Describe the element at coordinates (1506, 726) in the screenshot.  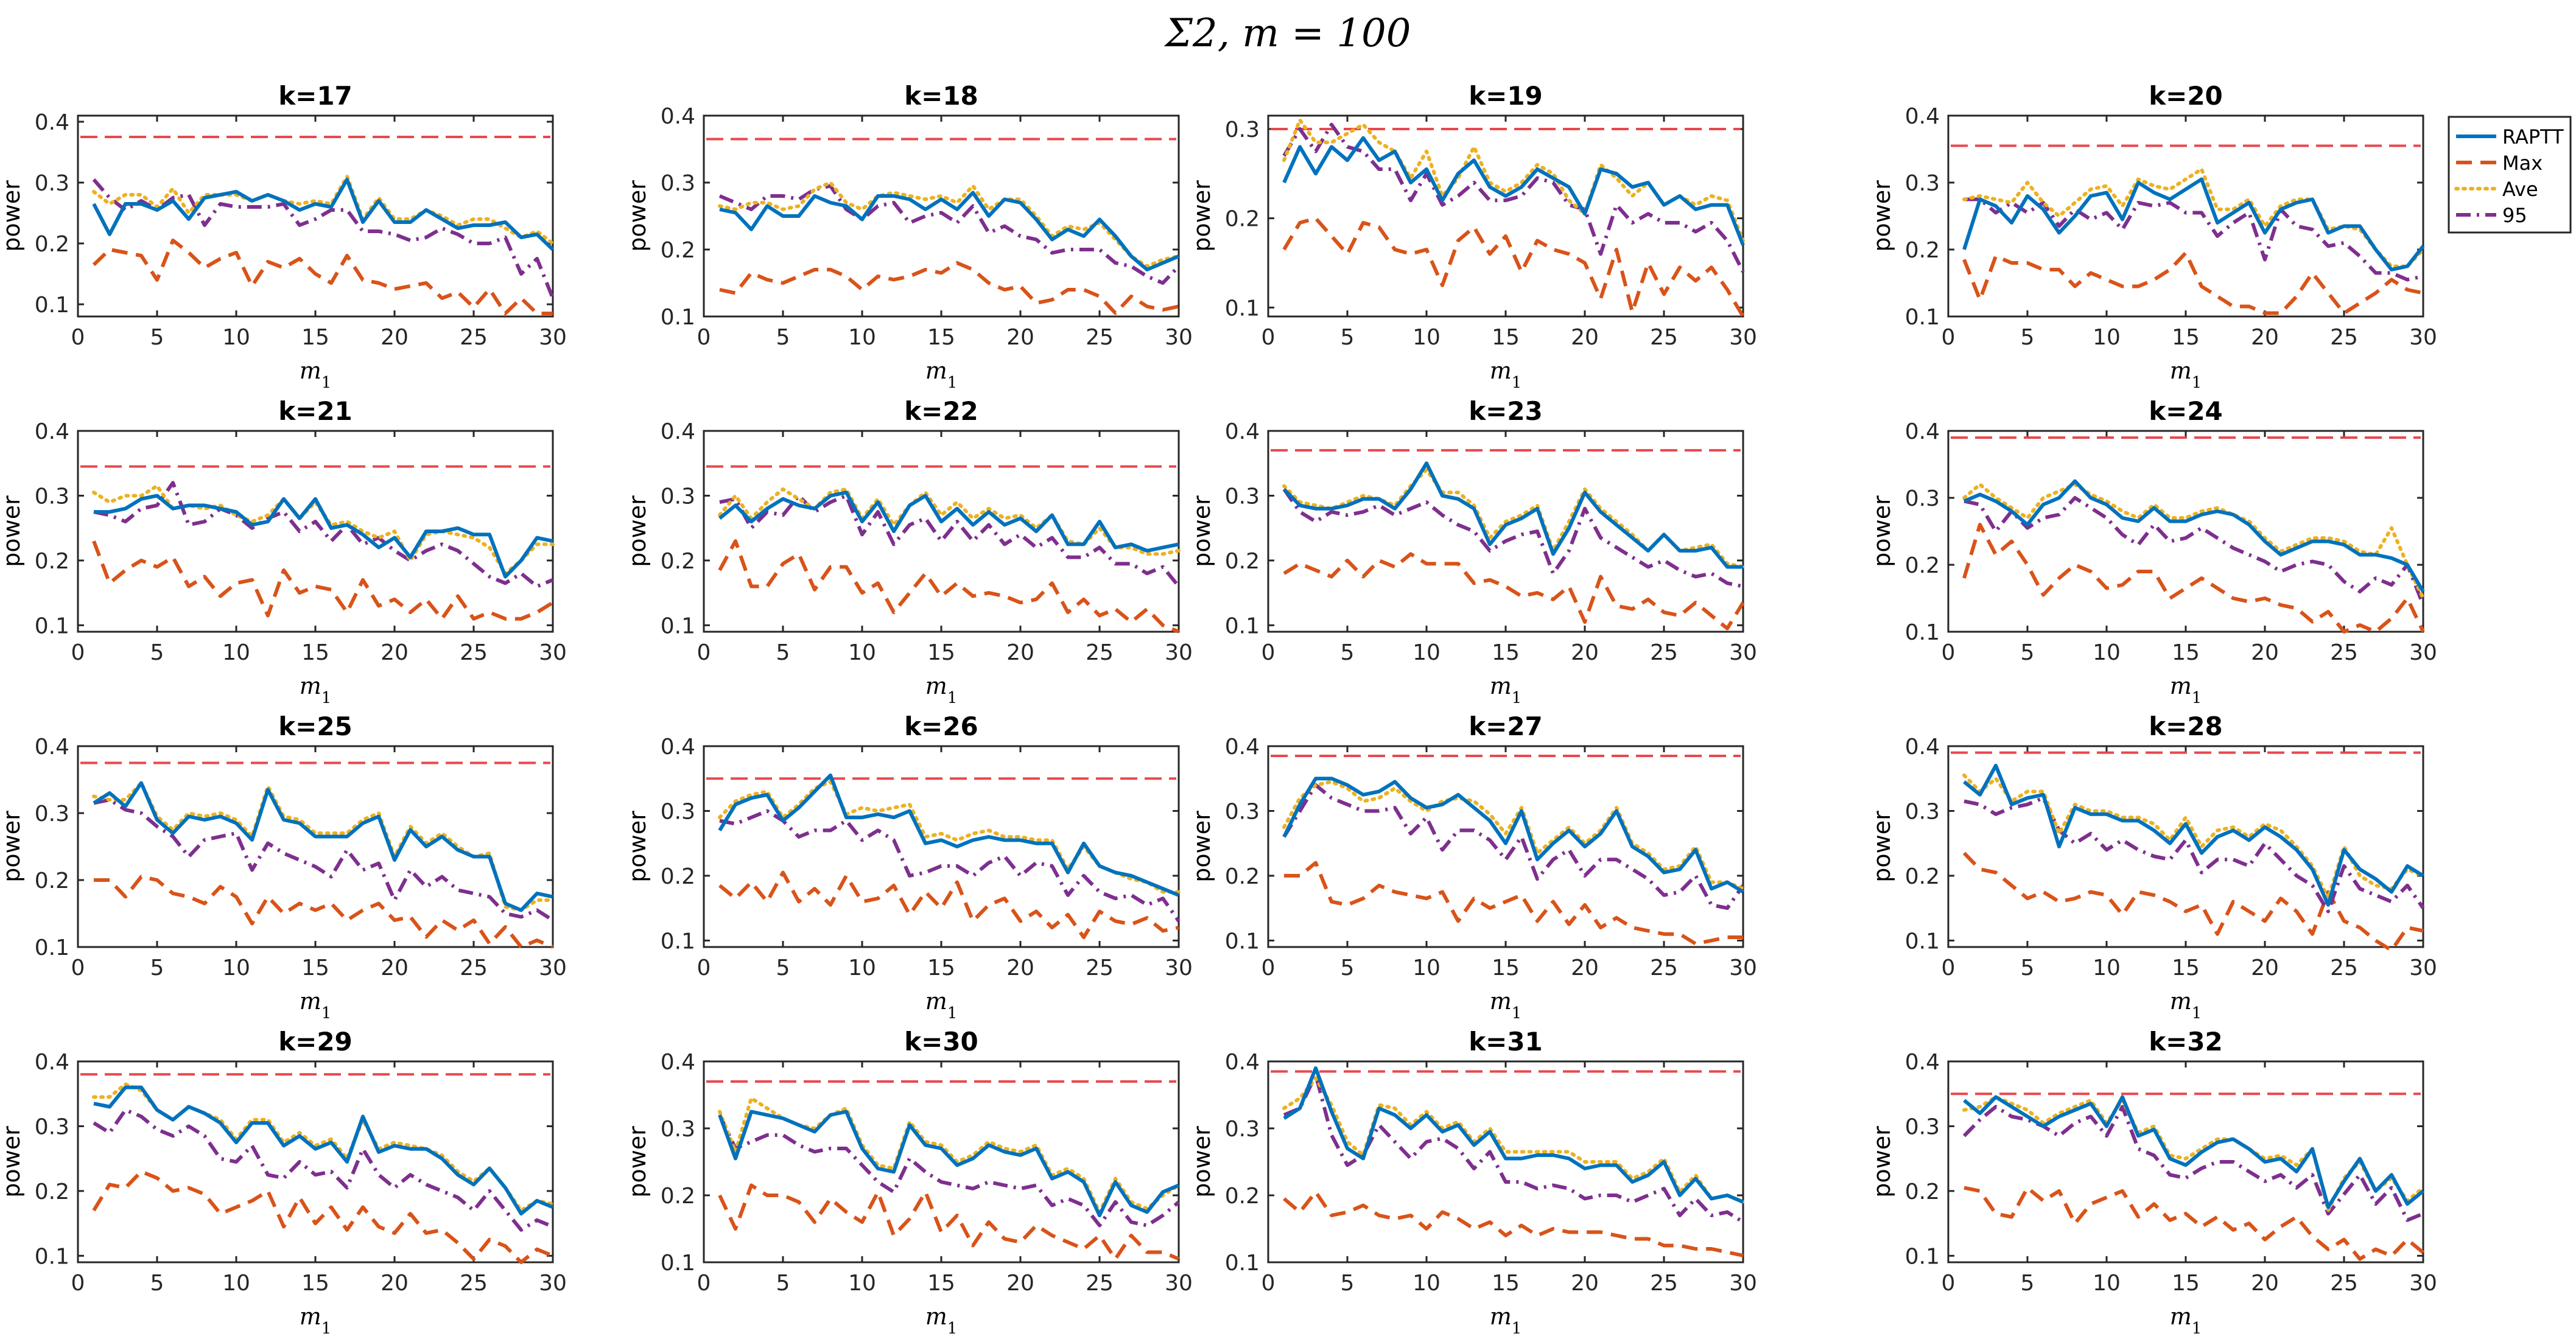
I see `subplot-title: k=27` at that location.